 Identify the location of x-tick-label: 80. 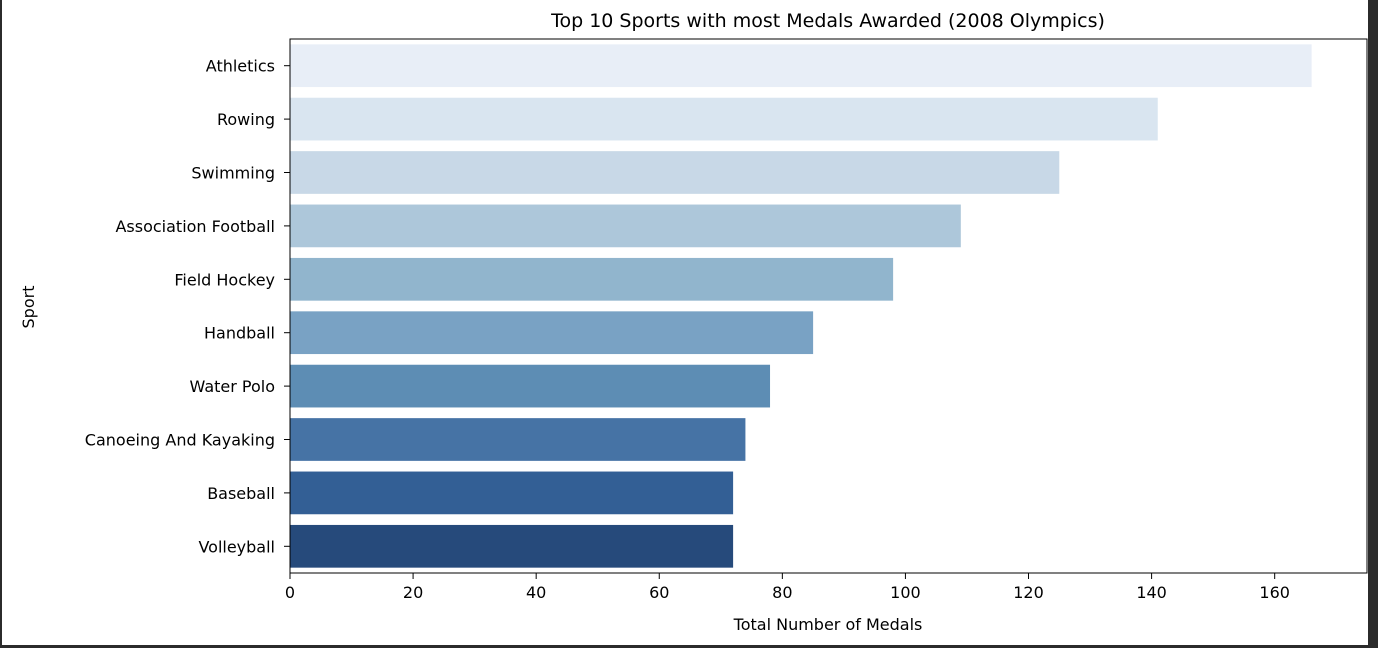
(782, 592).